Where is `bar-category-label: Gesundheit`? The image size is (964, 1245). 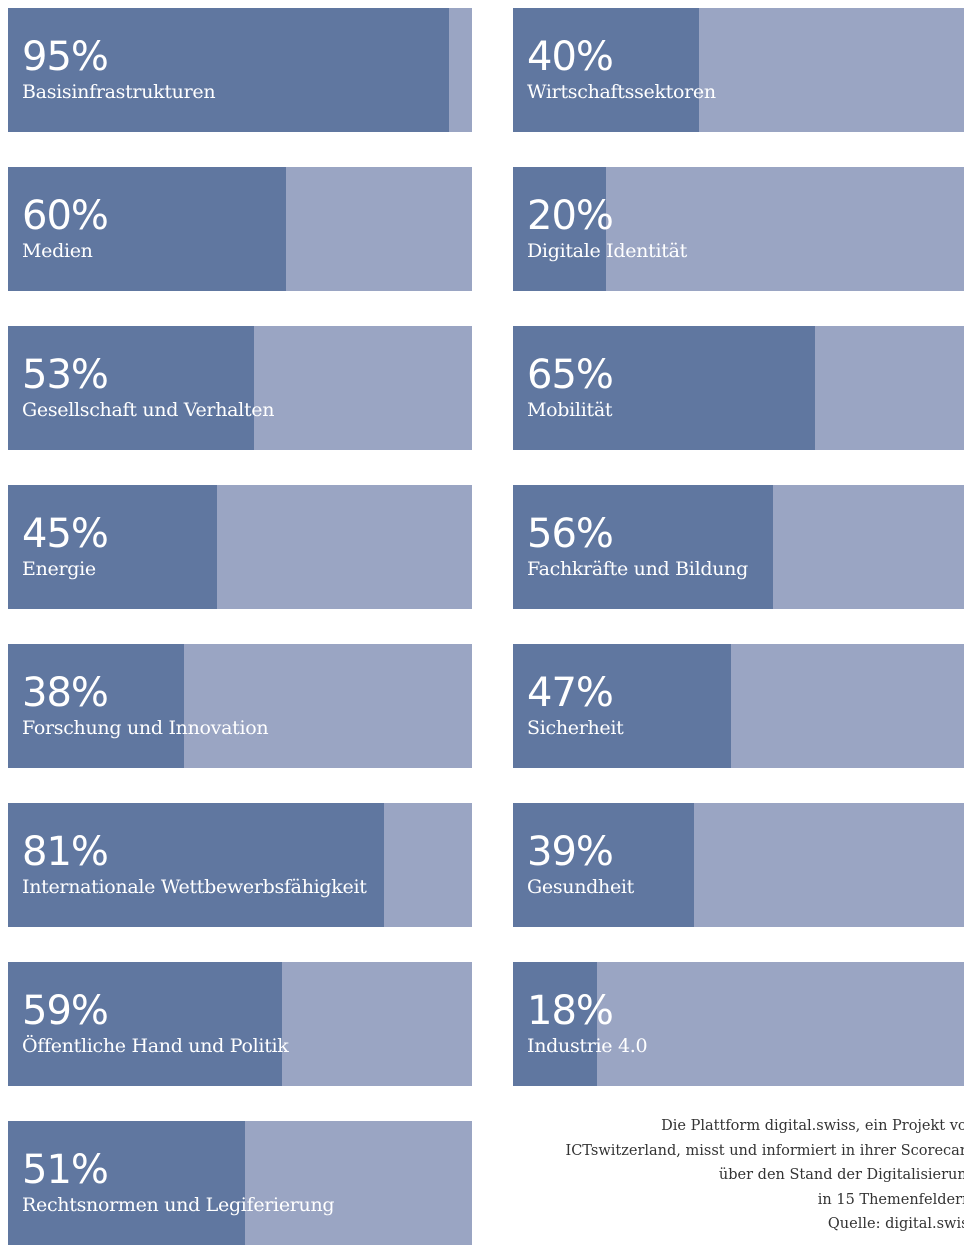 bar-category-label: Gesundheit is located at coordinates (581, 887).